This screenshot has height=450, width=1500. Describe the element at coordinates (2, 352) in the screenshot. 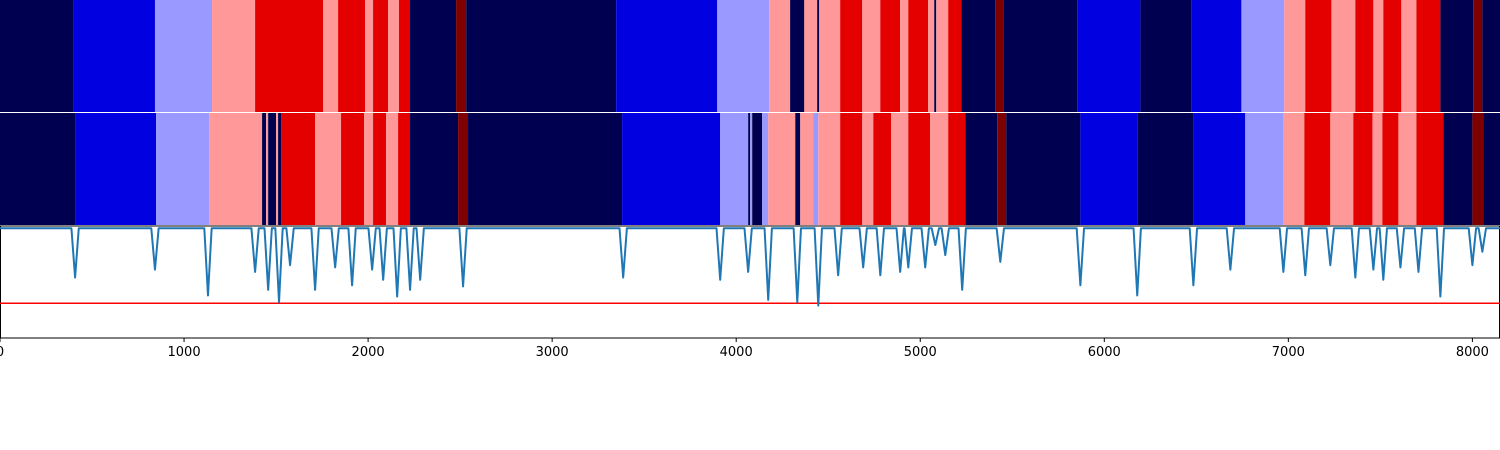

I see `x-tick-label: 0` at that location.